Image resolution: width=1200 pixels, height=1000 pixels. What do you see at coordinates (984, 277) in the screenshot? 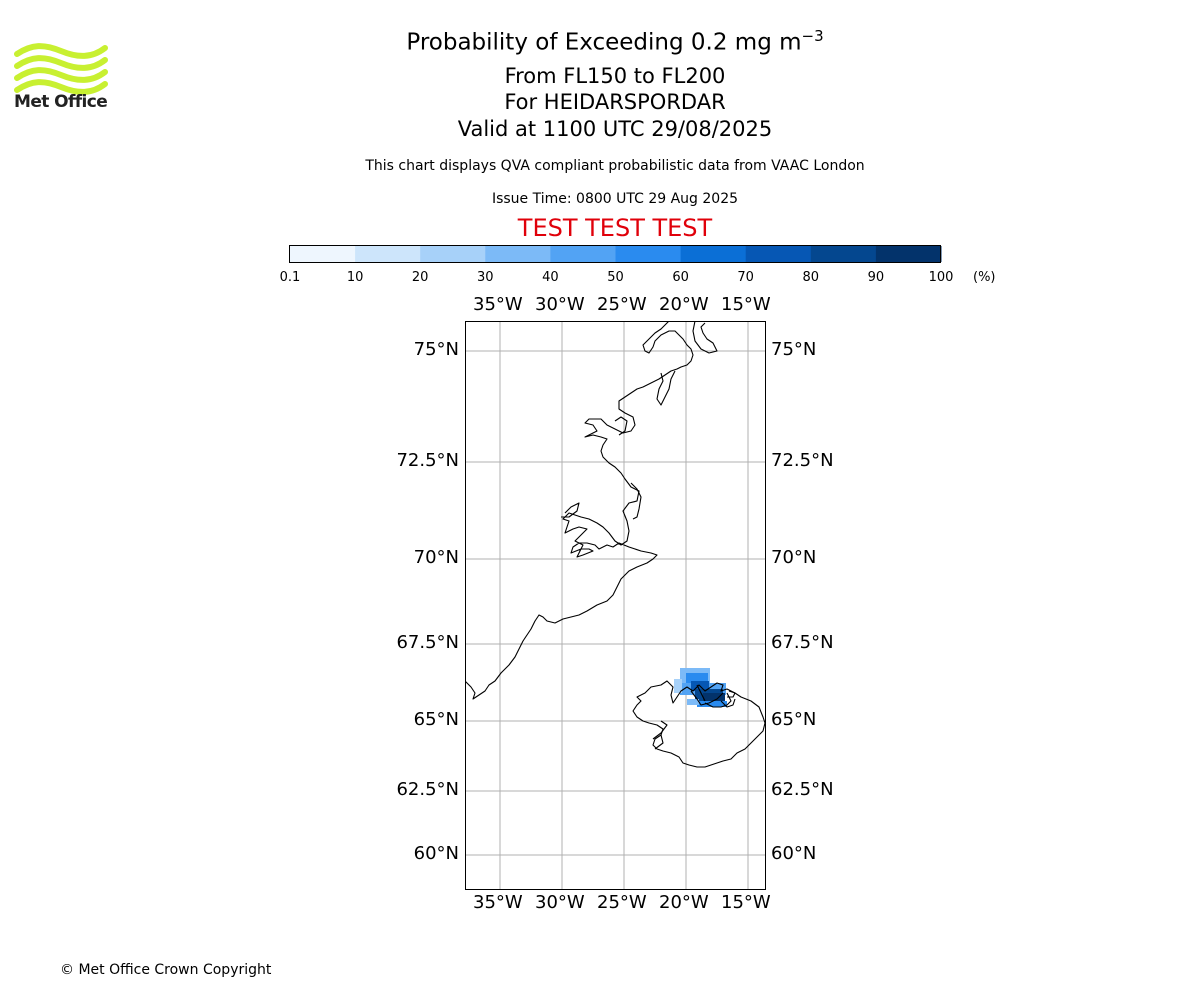
I see `colorbar-unit: (%)` at bounding box center [984, 277].